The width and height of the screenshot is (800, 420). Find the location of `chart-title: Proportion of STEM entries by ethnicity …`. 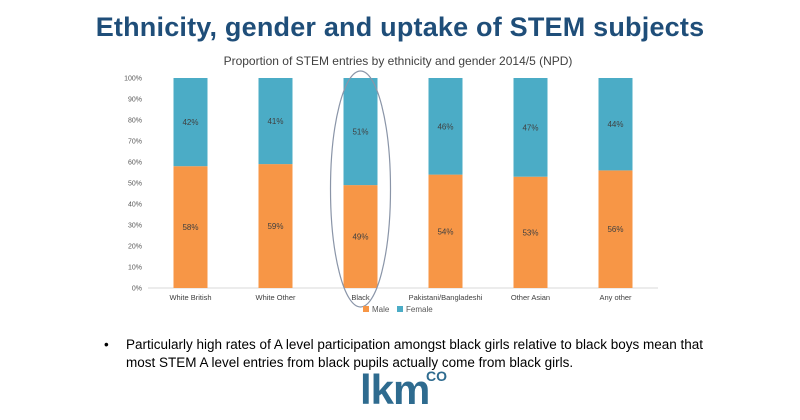

chart-title: Proportion of STEM entries by ethnicity … is located at coordinates (398, 61).